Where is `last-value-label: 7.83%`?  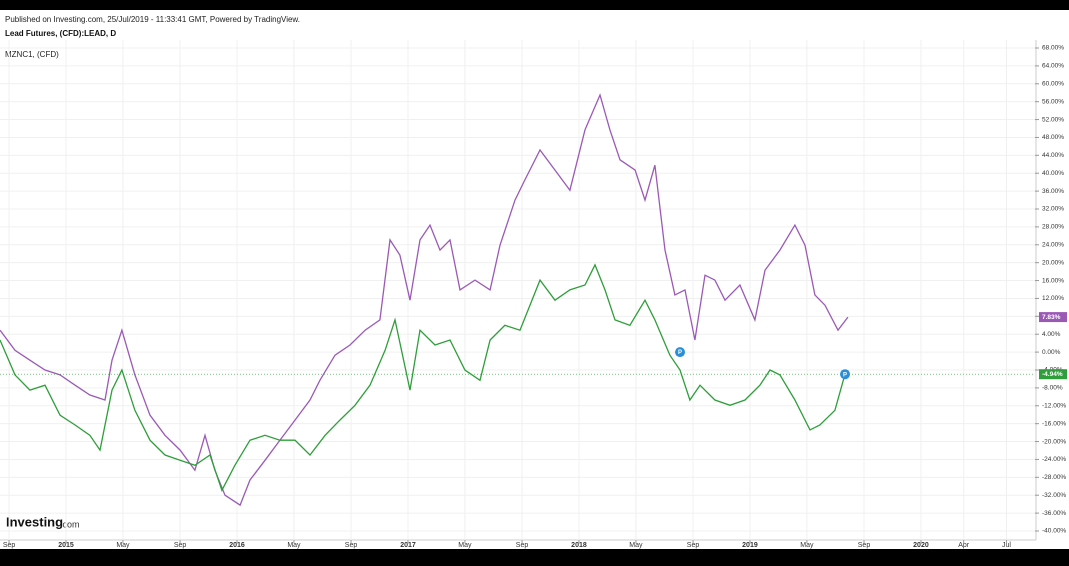 last-value-label: 7.83% is located at coordinates (1051, 317).